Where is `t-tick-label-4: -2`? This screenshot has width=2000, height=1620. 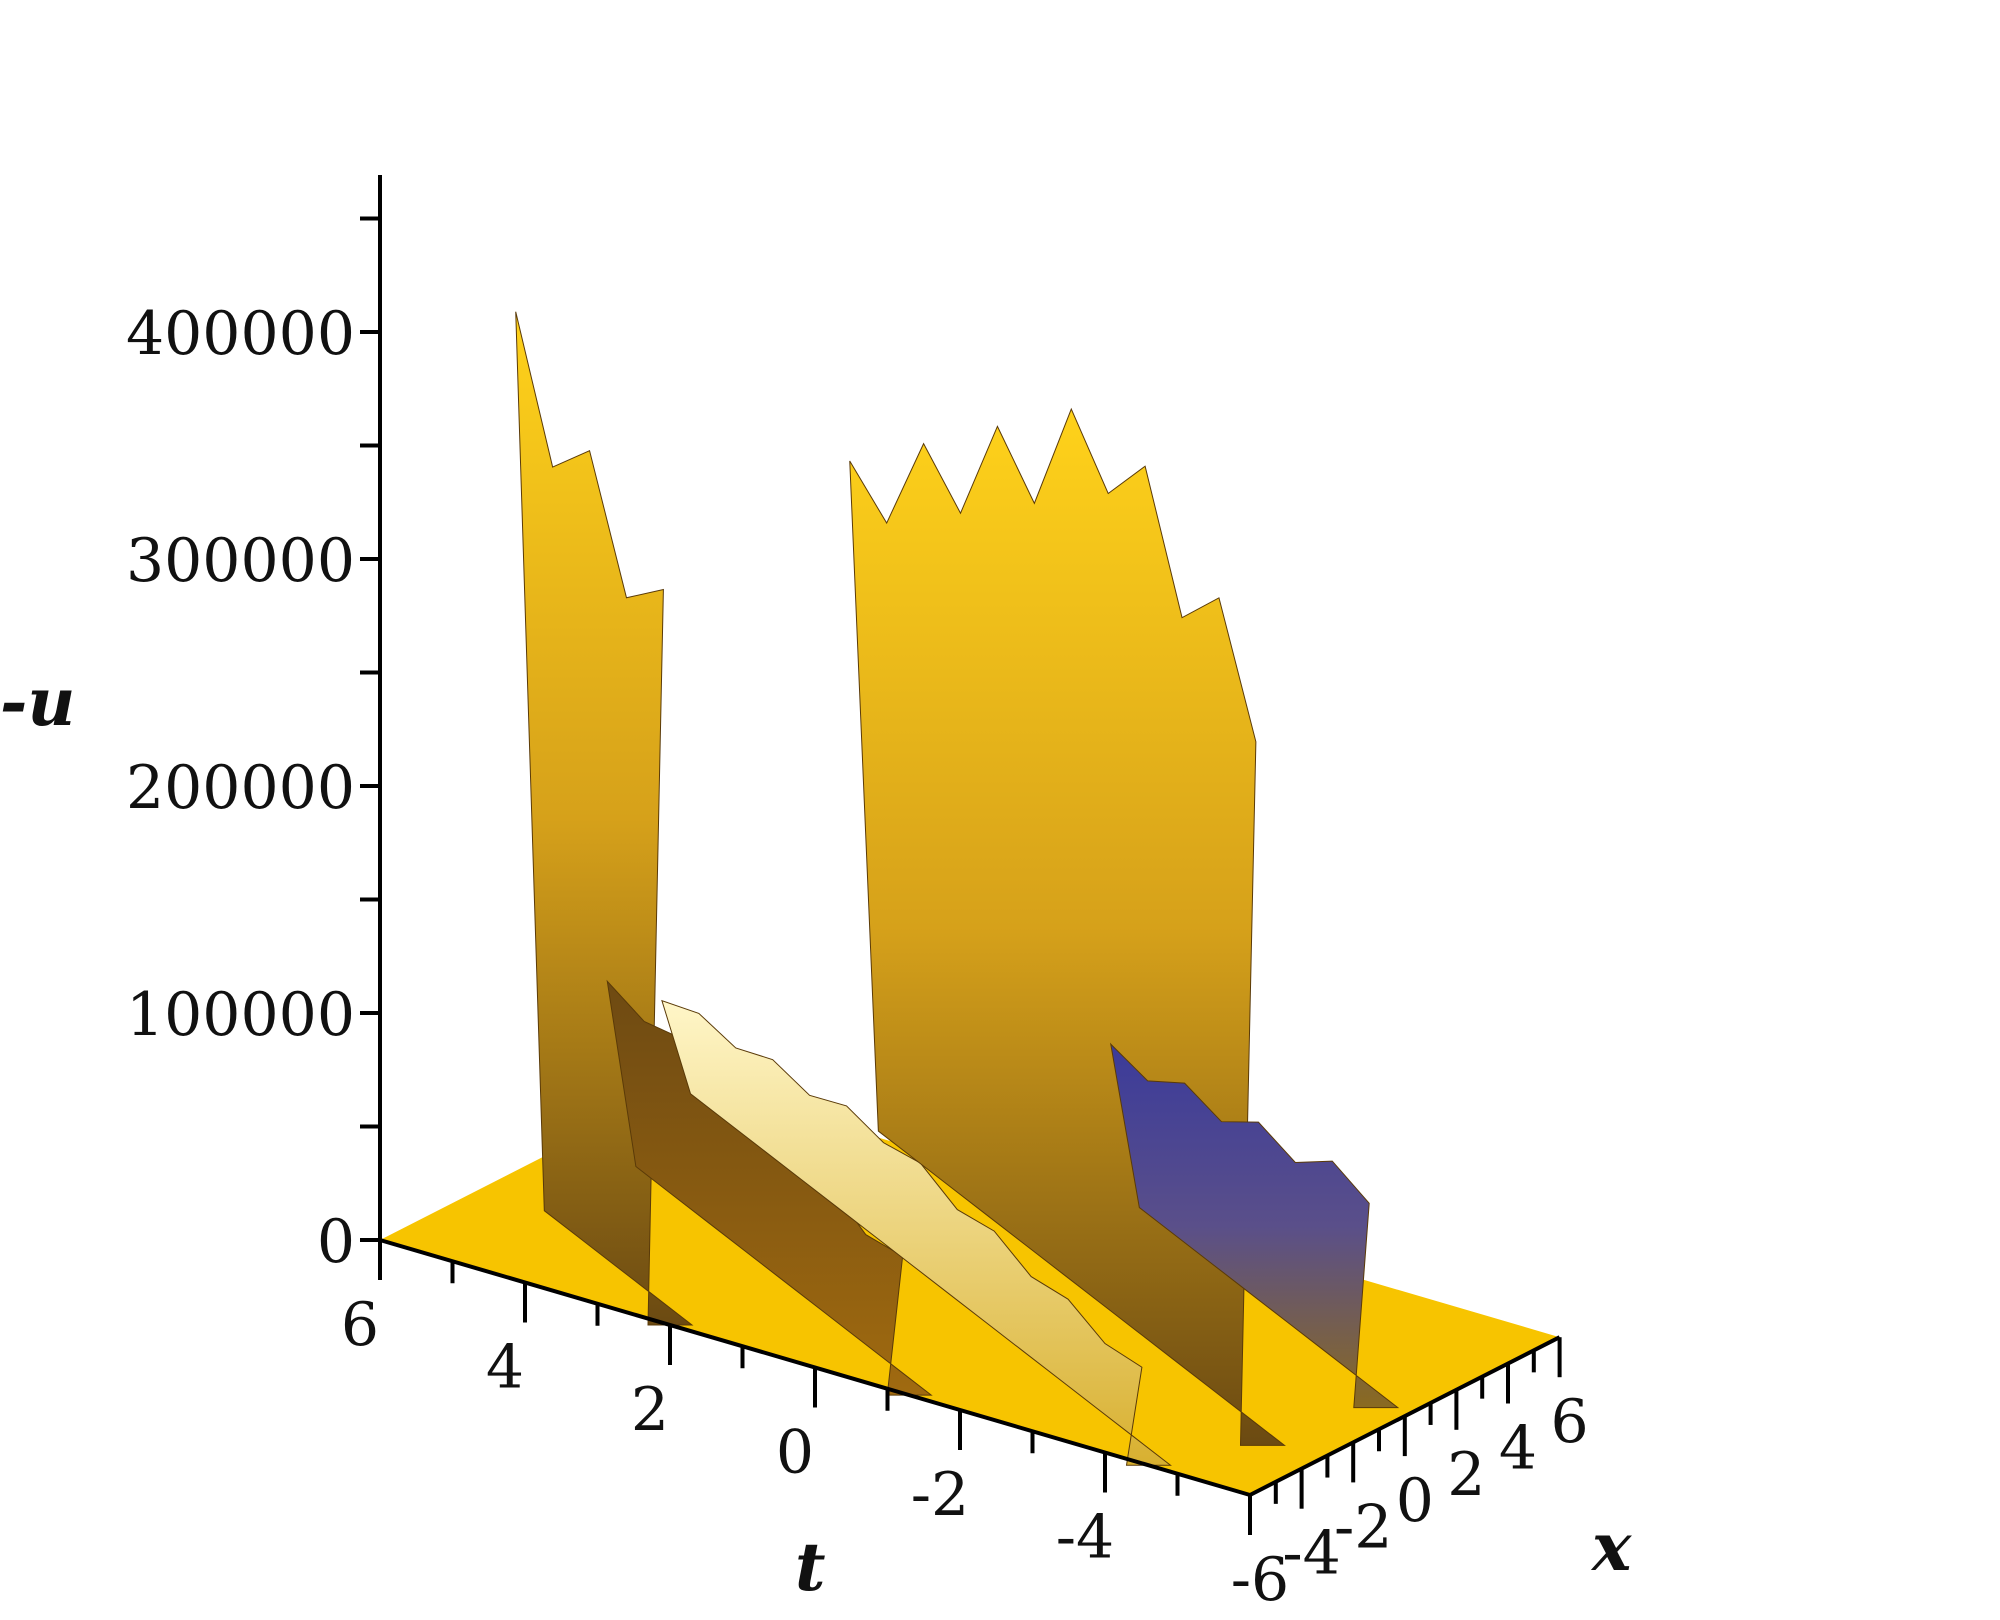
t-tick-label-4: -2 is located at coordinates (940, 1495).